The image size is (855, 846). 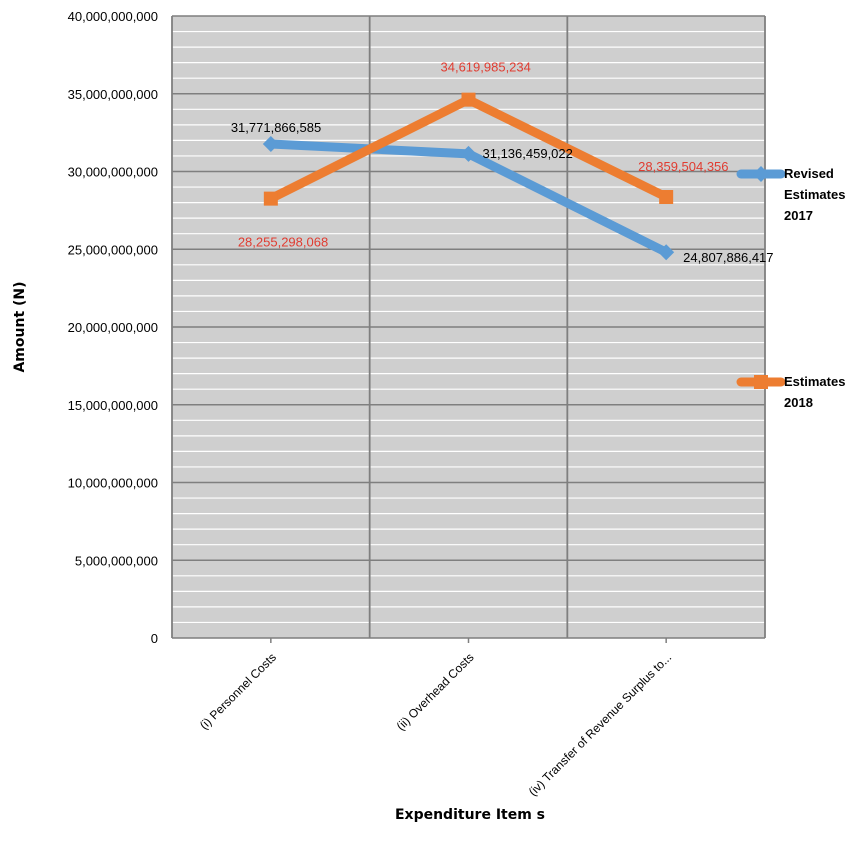 I want to click on legend-label-2: Estimates 2018, so click(x=814, y=392).